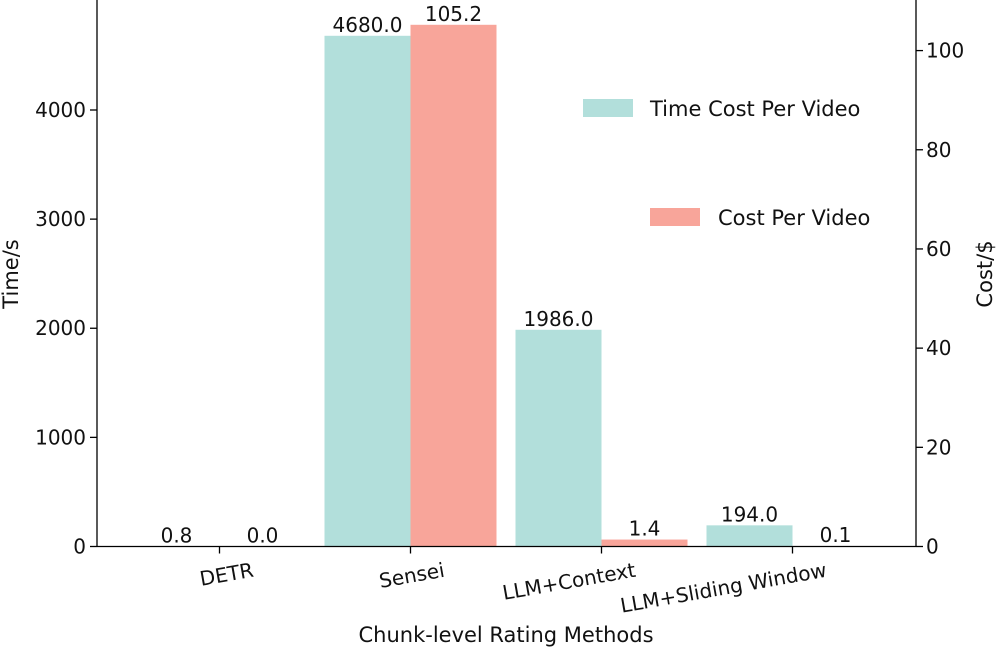 Image resolution: width=996 pixels, height=649 pixels. Describe the element at coordinates (940, 299) in the screenshot. I see `right-axis-ticks: 0 20 40 60 80 100` at that location.